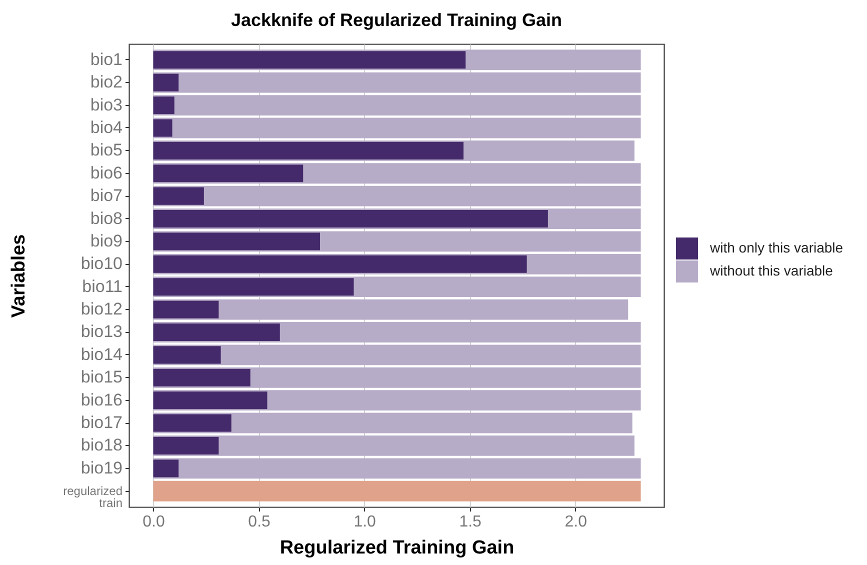 This screenshot has height=565, width=867. What do you see at coordinates (106, 218) in the screenshot?
I see `y-tick-label: bio8` at bounding box center [106, 218].